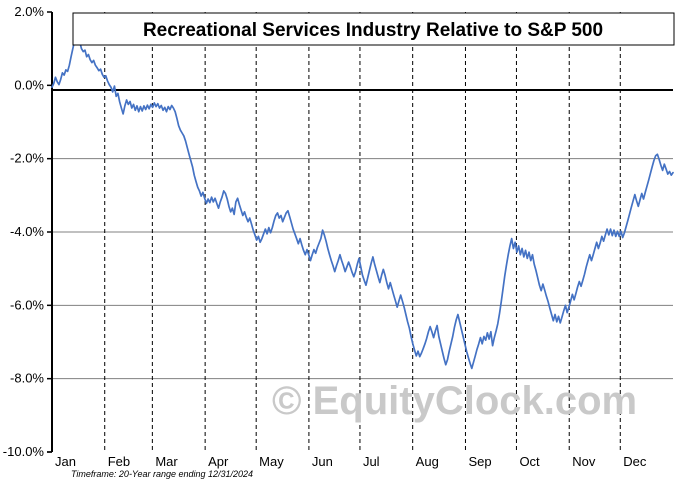 This screenshot has width=683, height=496. I want to click on y-axis-tick-label: -8.0%, so click(27, 378).